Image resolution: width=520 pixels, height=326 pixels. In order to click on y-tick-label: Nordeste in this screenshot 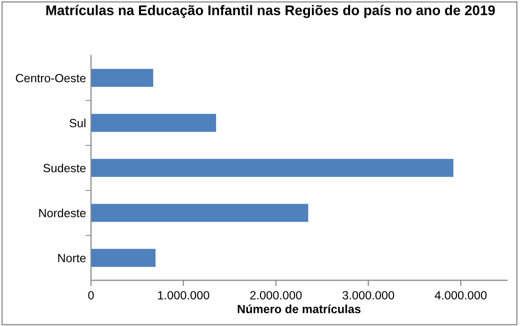, I will do `click(62, 213)`.